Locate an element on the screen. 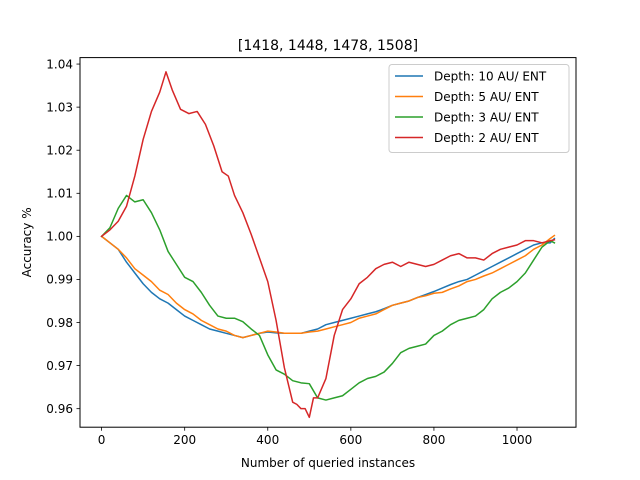  chart-title: [1418, 1448, 1478, 1508] is located at coordinates (328, 46).